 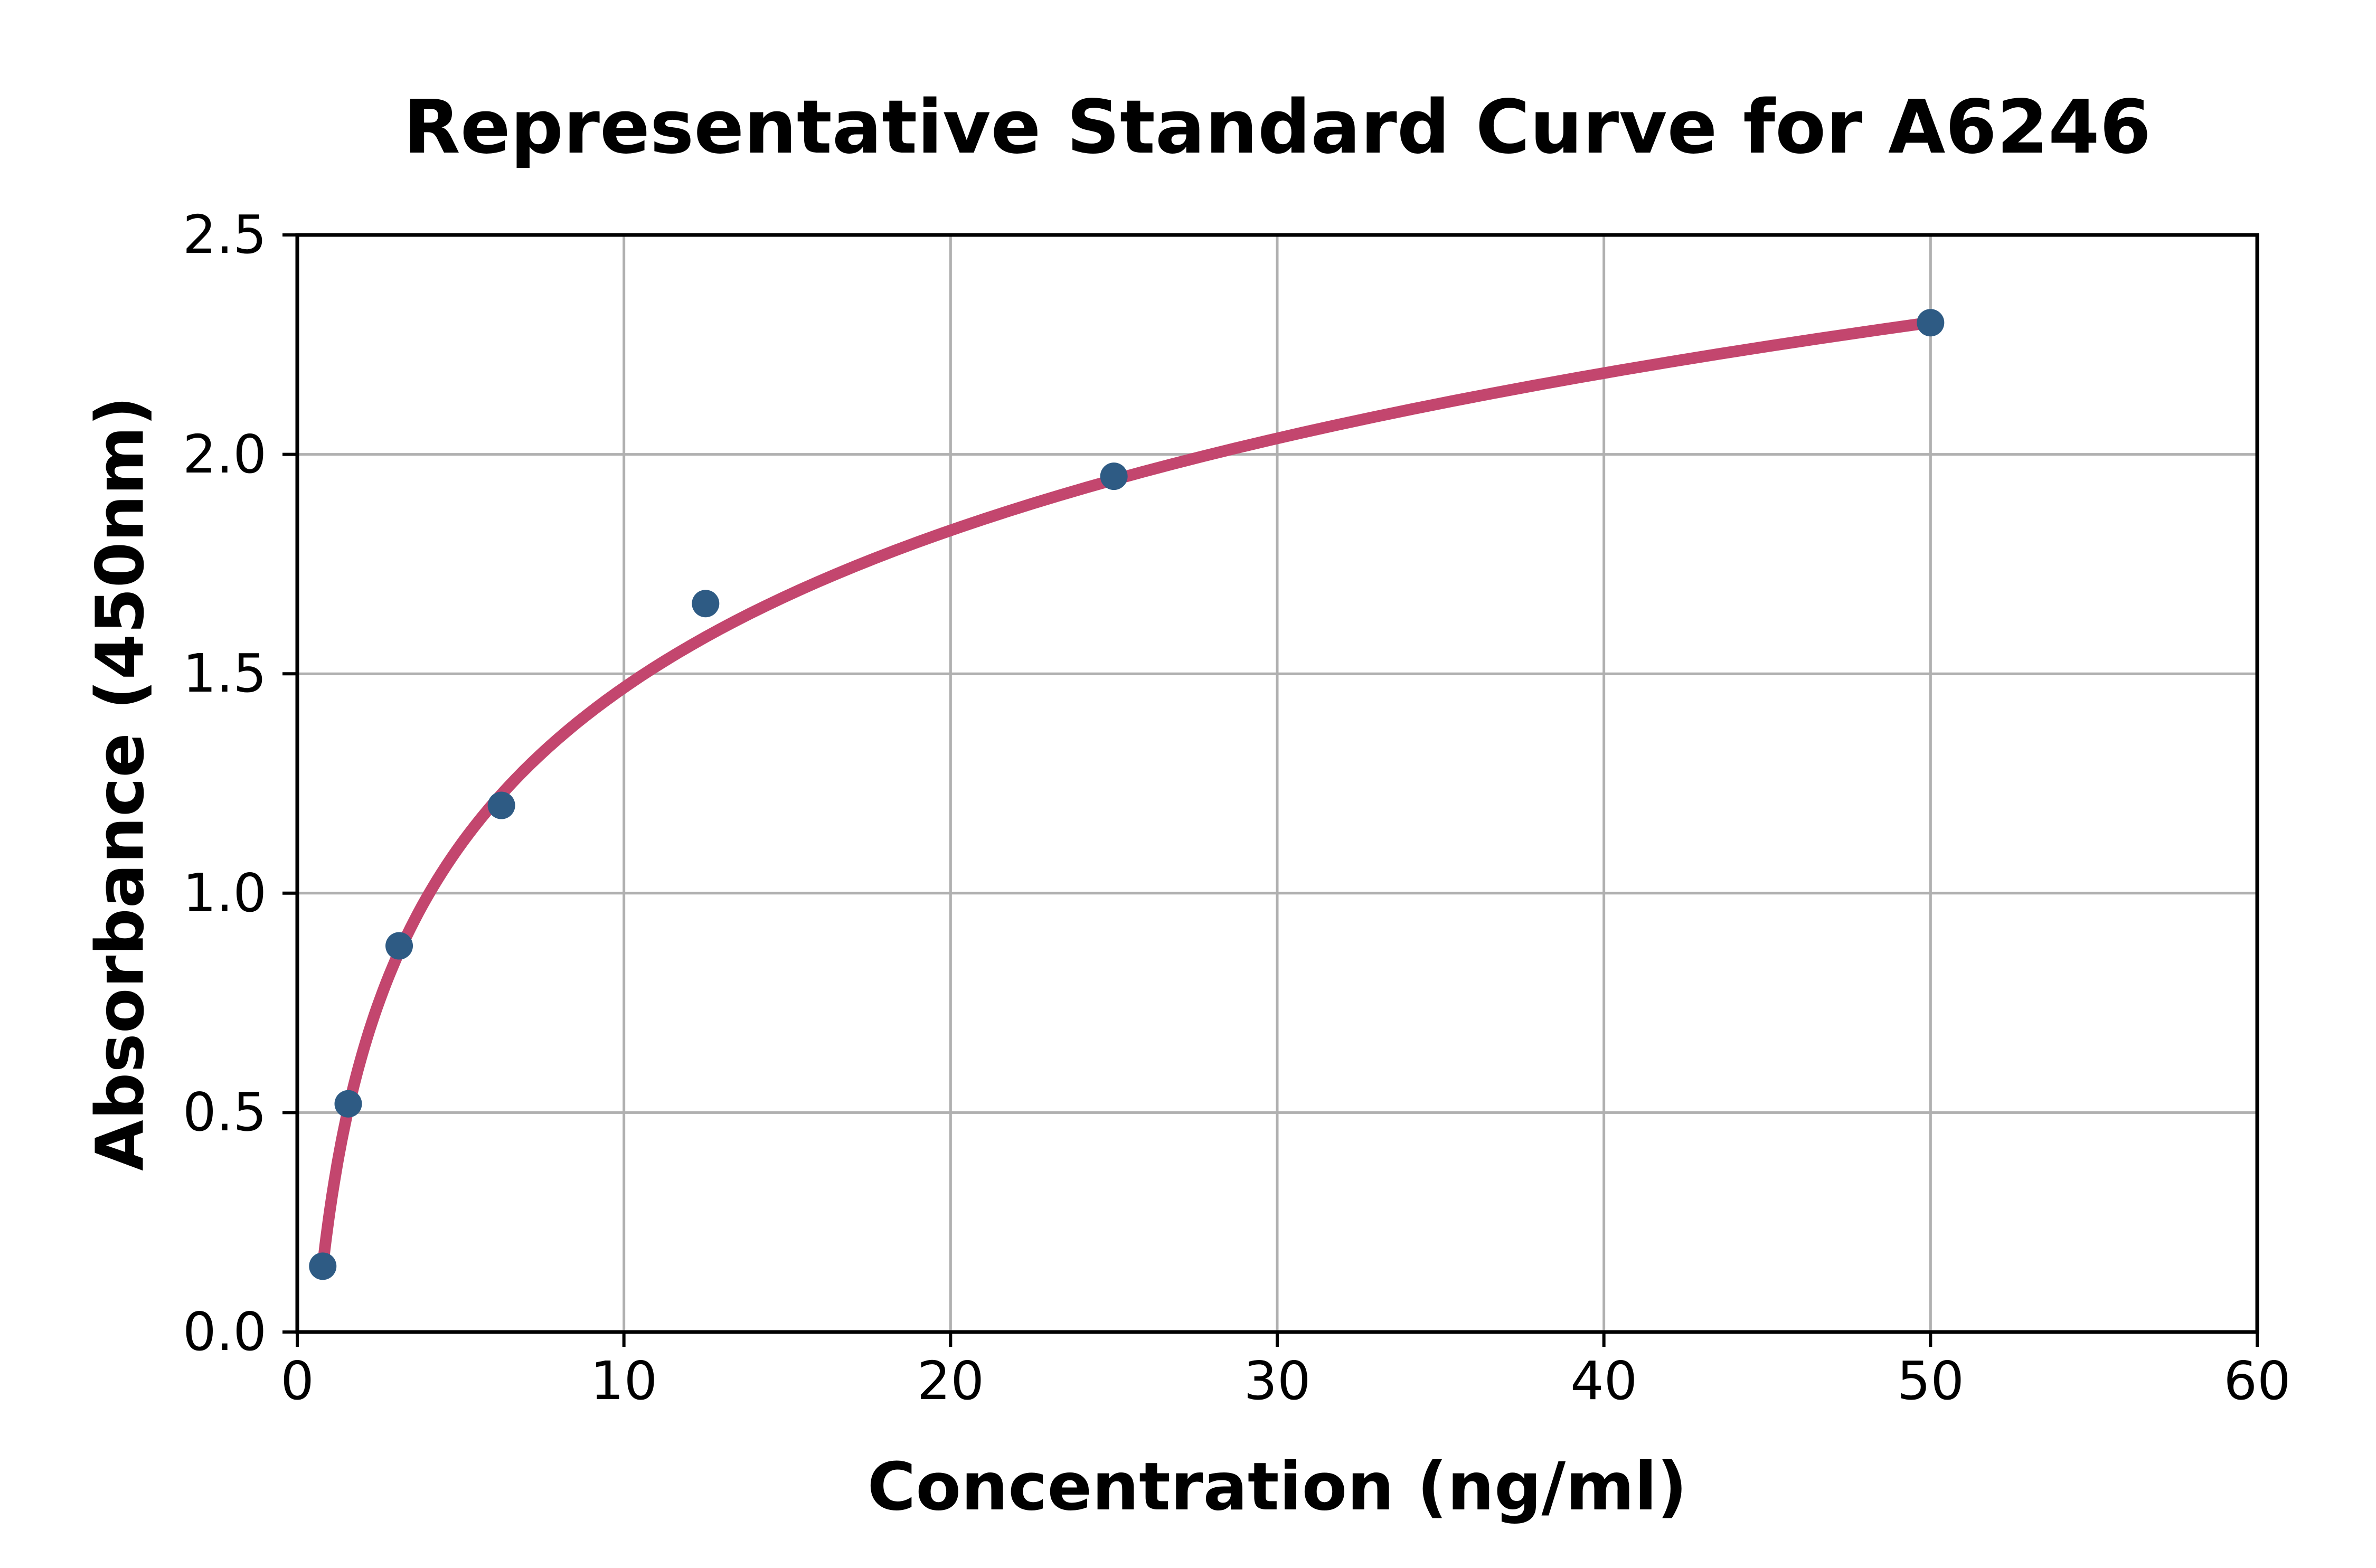 I want to click on y-tick-label: 1.0, so click(x=224, y=893).